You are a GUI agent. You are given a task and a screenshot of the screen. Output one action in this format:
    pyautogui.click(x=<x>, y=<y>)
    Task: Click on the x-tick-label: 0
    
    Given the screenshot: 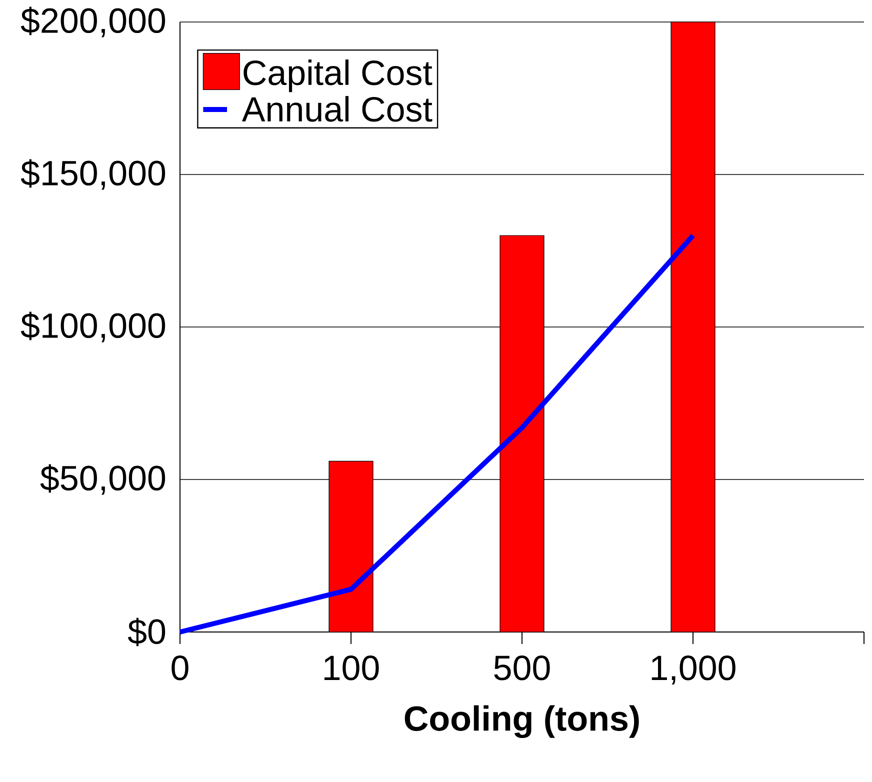 What is the action you would take?
    pyautogui.click(x=180, y=668)
    